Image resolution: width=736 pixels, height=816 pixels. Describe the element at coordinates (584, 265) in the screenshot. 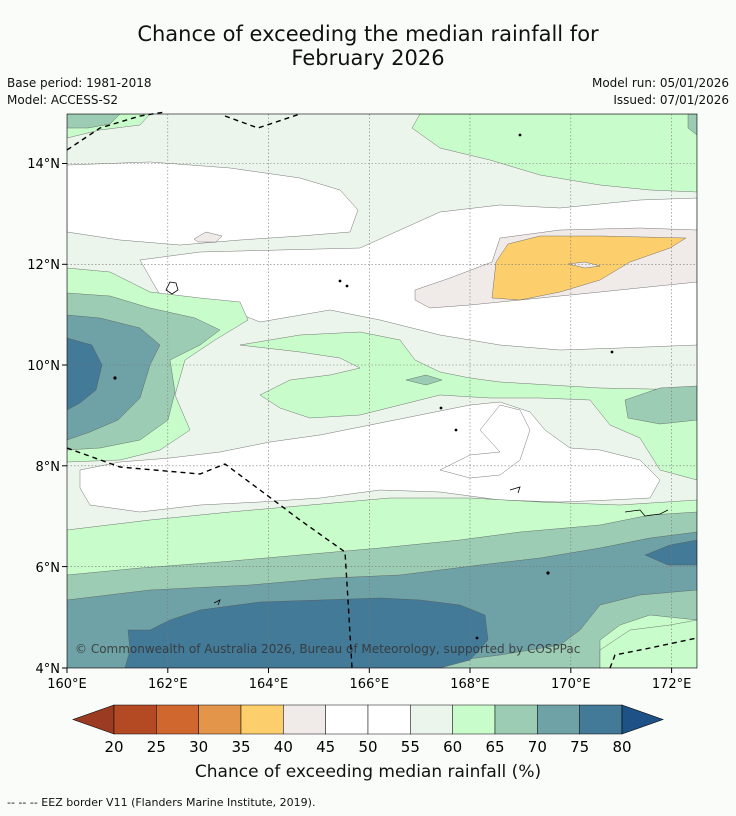

I see `region-40-small-center` at that location.